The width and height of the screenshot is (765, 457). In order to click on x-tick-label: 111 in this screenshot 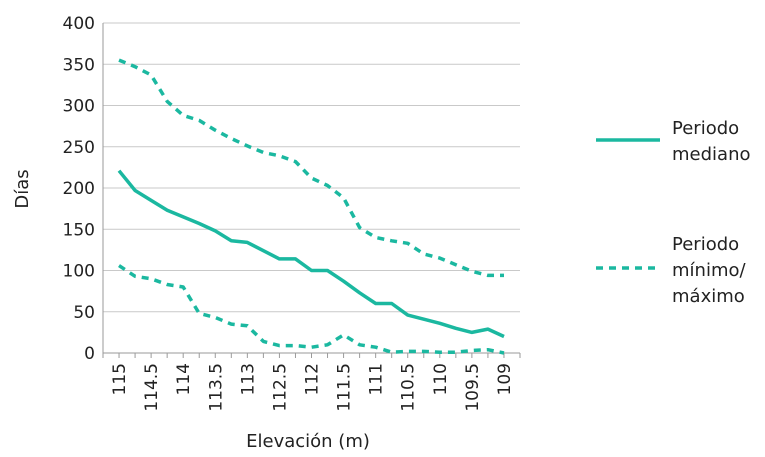, I will do `click(377, 379)`.